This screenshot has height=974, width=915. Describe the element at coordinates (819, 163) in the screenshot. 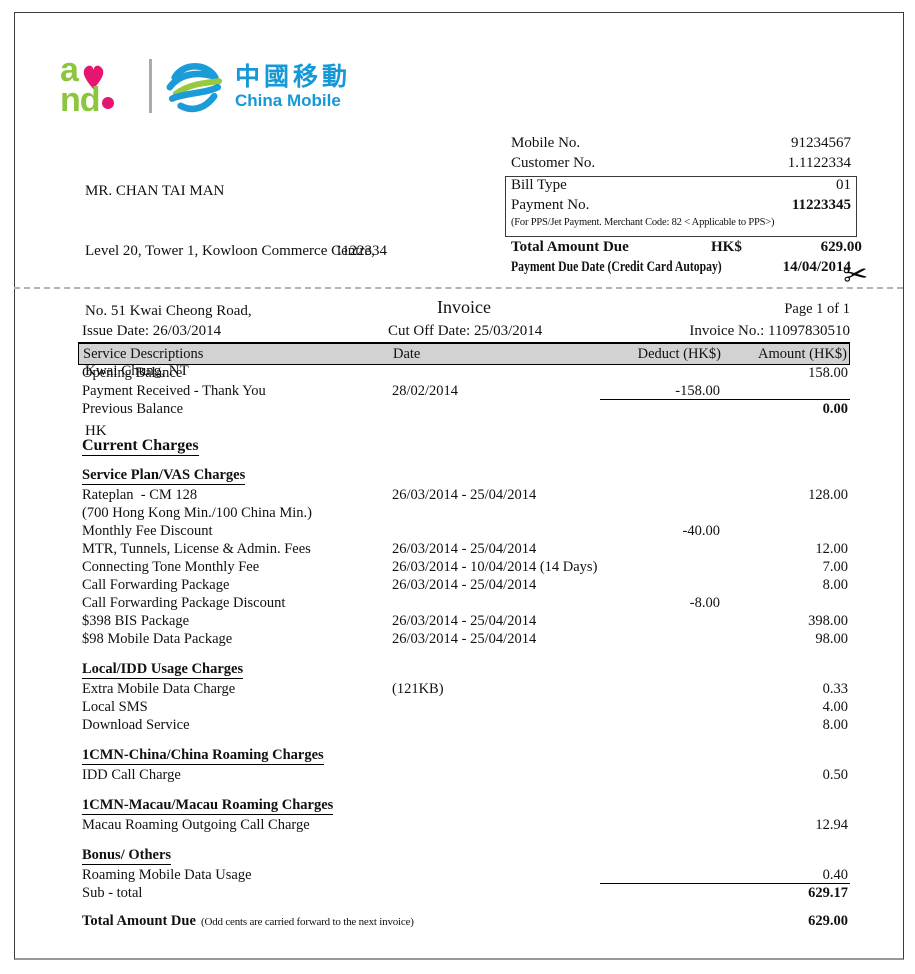

I see `customer-no-value: 1.1122334` at that location.